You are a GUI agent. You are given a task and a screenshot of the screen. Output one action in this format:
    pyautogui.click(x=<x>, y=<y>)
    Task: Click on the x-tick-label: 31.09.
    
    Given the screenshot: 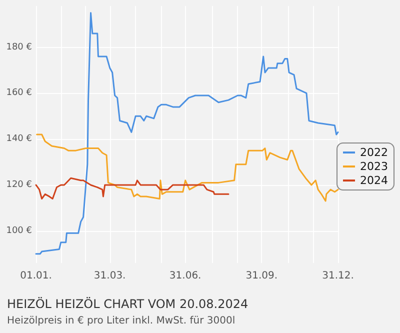 What is the action you would take?
    pyautogui.click(x=262, y=276)
    